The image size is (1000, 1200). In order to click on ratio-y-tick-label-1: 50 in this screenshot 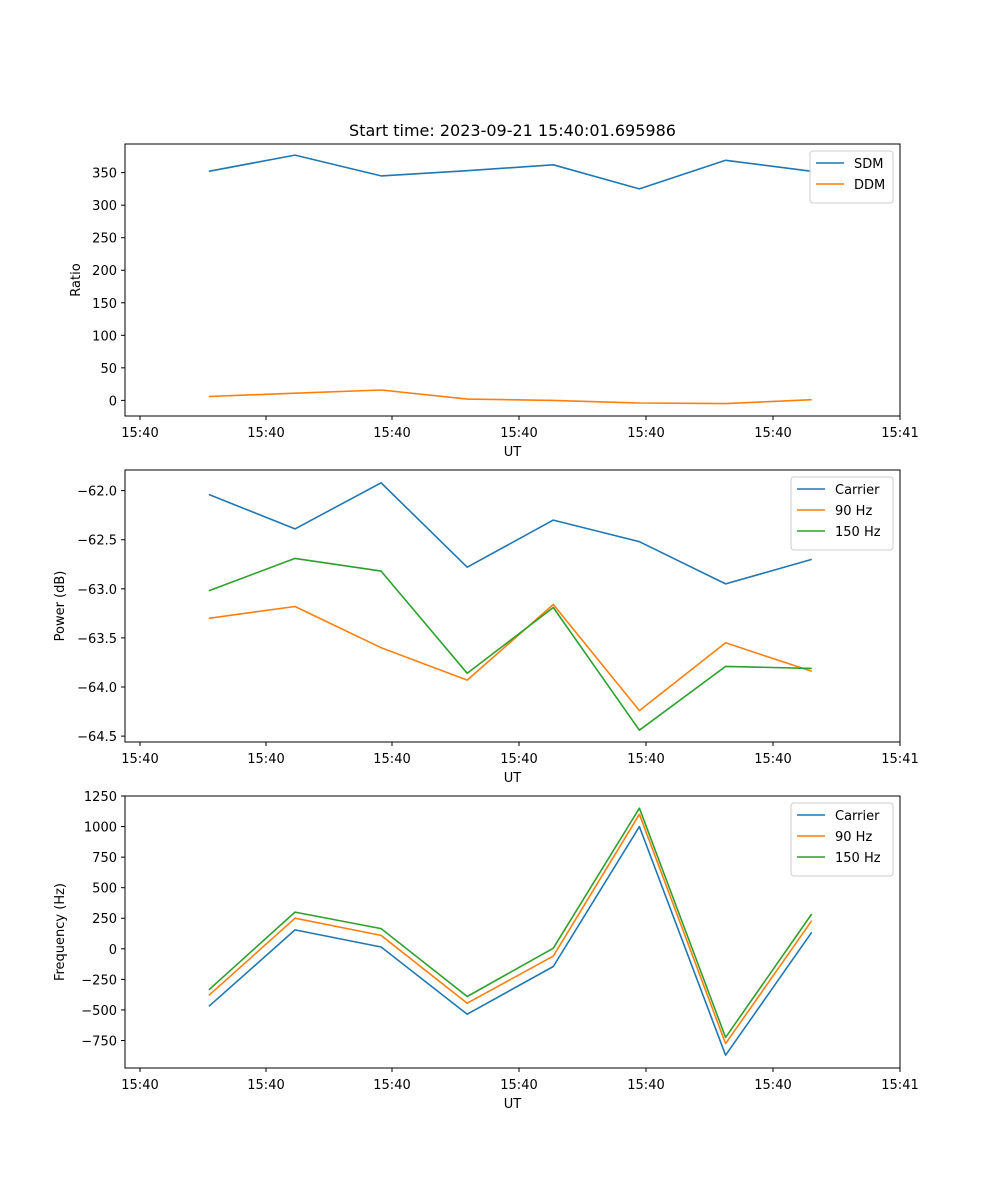, I will do `click(108, 369)`.